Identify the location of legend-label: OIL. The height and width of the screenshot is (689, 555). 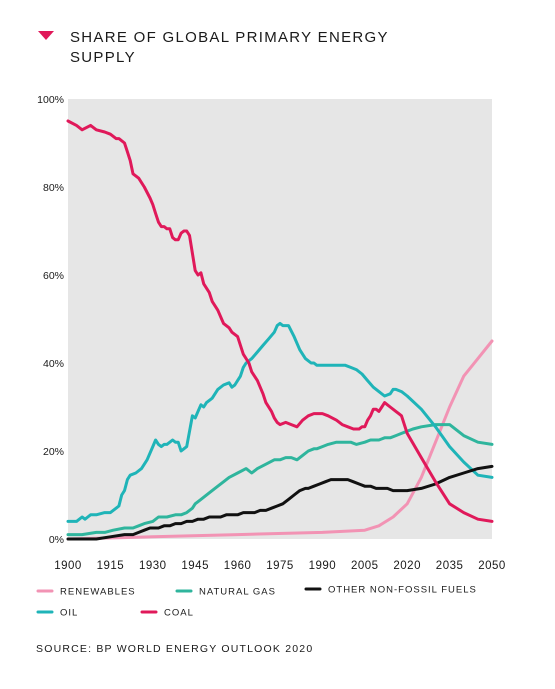
(69, 613).